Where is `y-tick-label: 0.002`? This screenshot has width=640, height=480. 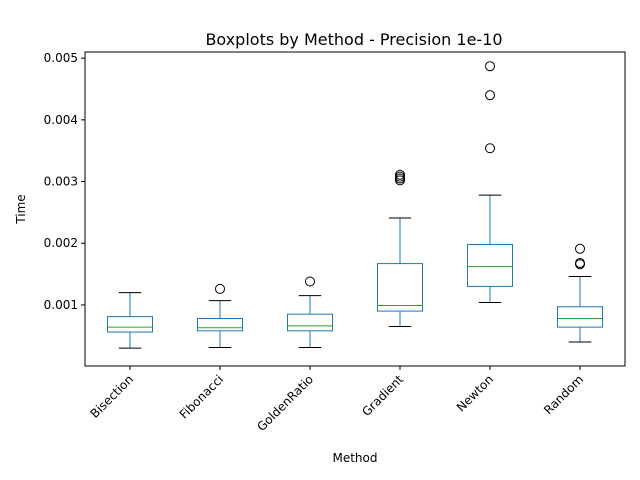 y-tick-label: 0.002 is located at coordinates (61, 243).